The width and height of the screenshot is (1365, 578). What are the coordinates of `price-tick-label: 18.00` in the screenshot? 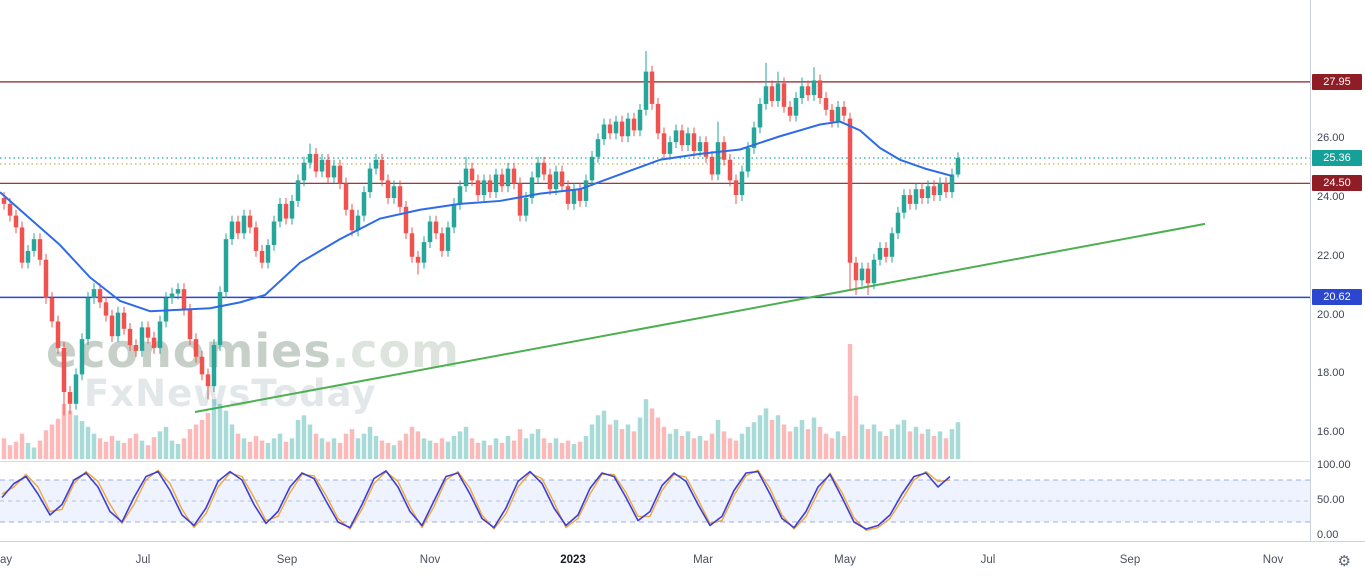 It's located at (1331, 373).